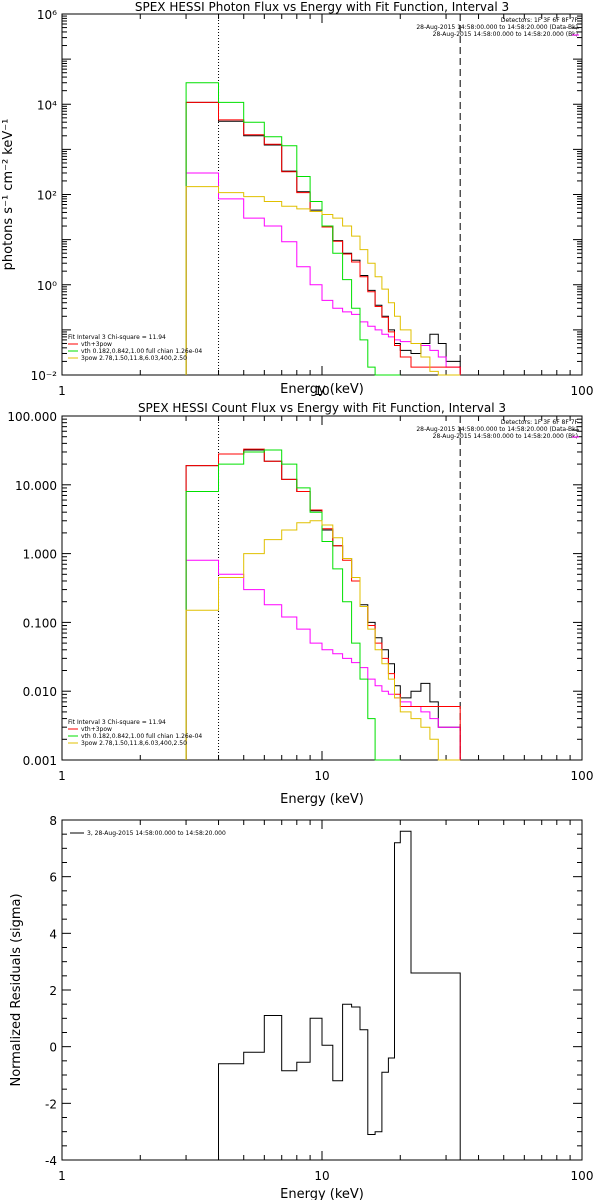 The image size is (600, 1200). Describe the element at coordinates (44, 376) in the screenshot. I see `y-tick-label: 10⁻²` at that location.